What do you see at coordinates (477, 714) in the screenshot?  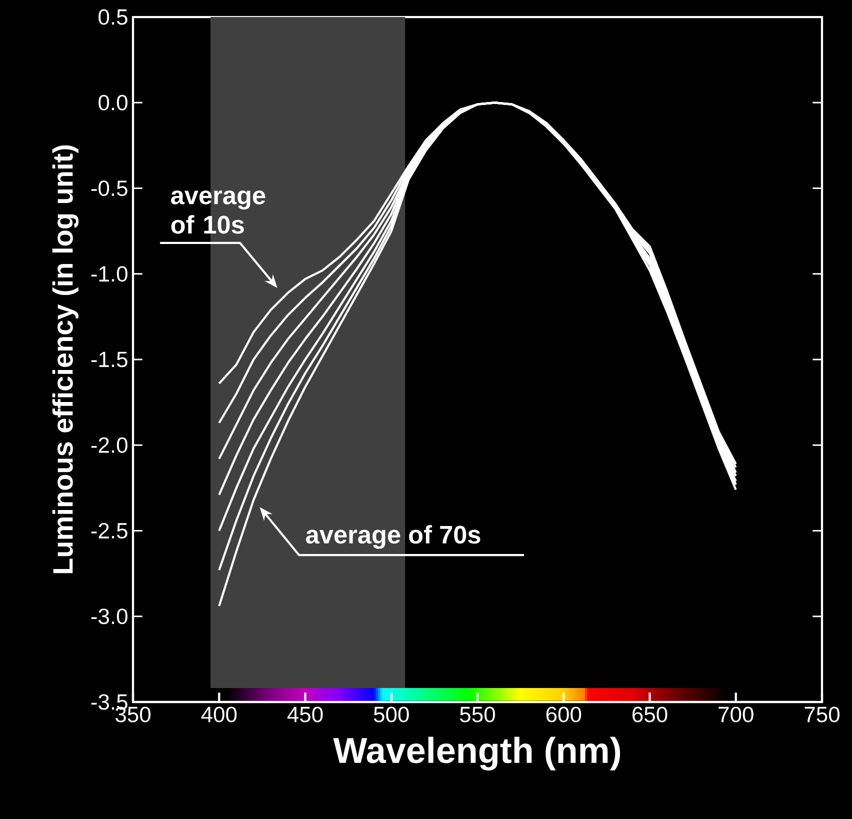 I see `x-tick-label: 550` at bounding box center [477, 714].